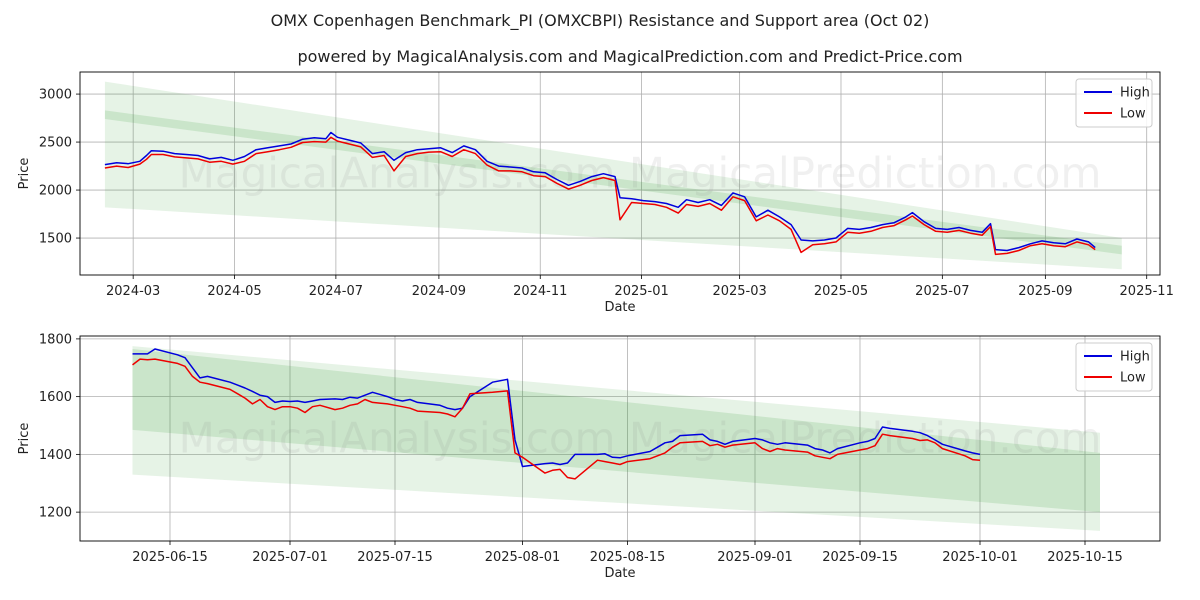  What do you see at coordinates (55, 339) in the screenshot?
I see `y-tick-label: 1800` at bounding box center [55, 339].